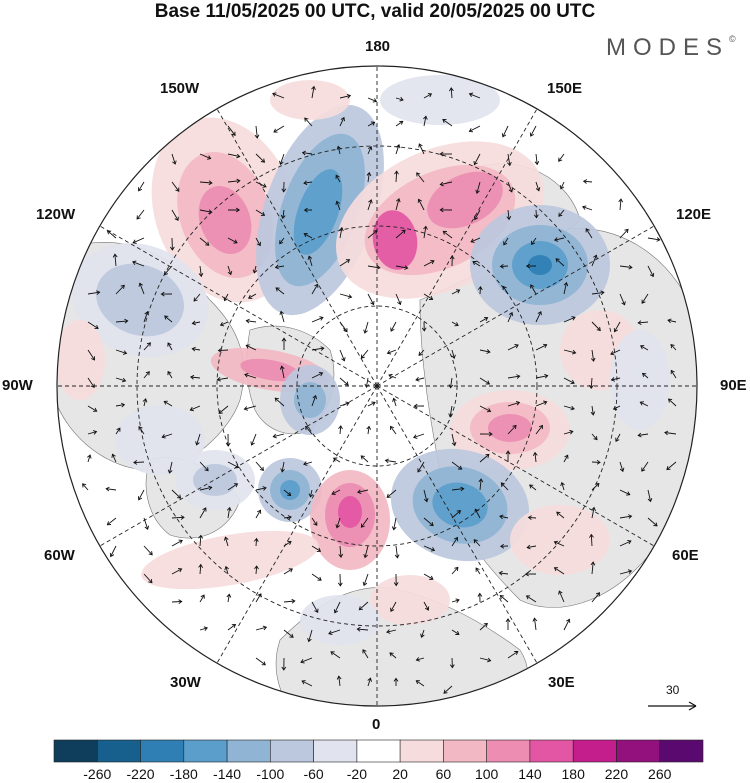  What do you see at coordinates (59, 555) in the screenshot?
I see `lon-label-60w: 60W` at bounding box center [59, 555].